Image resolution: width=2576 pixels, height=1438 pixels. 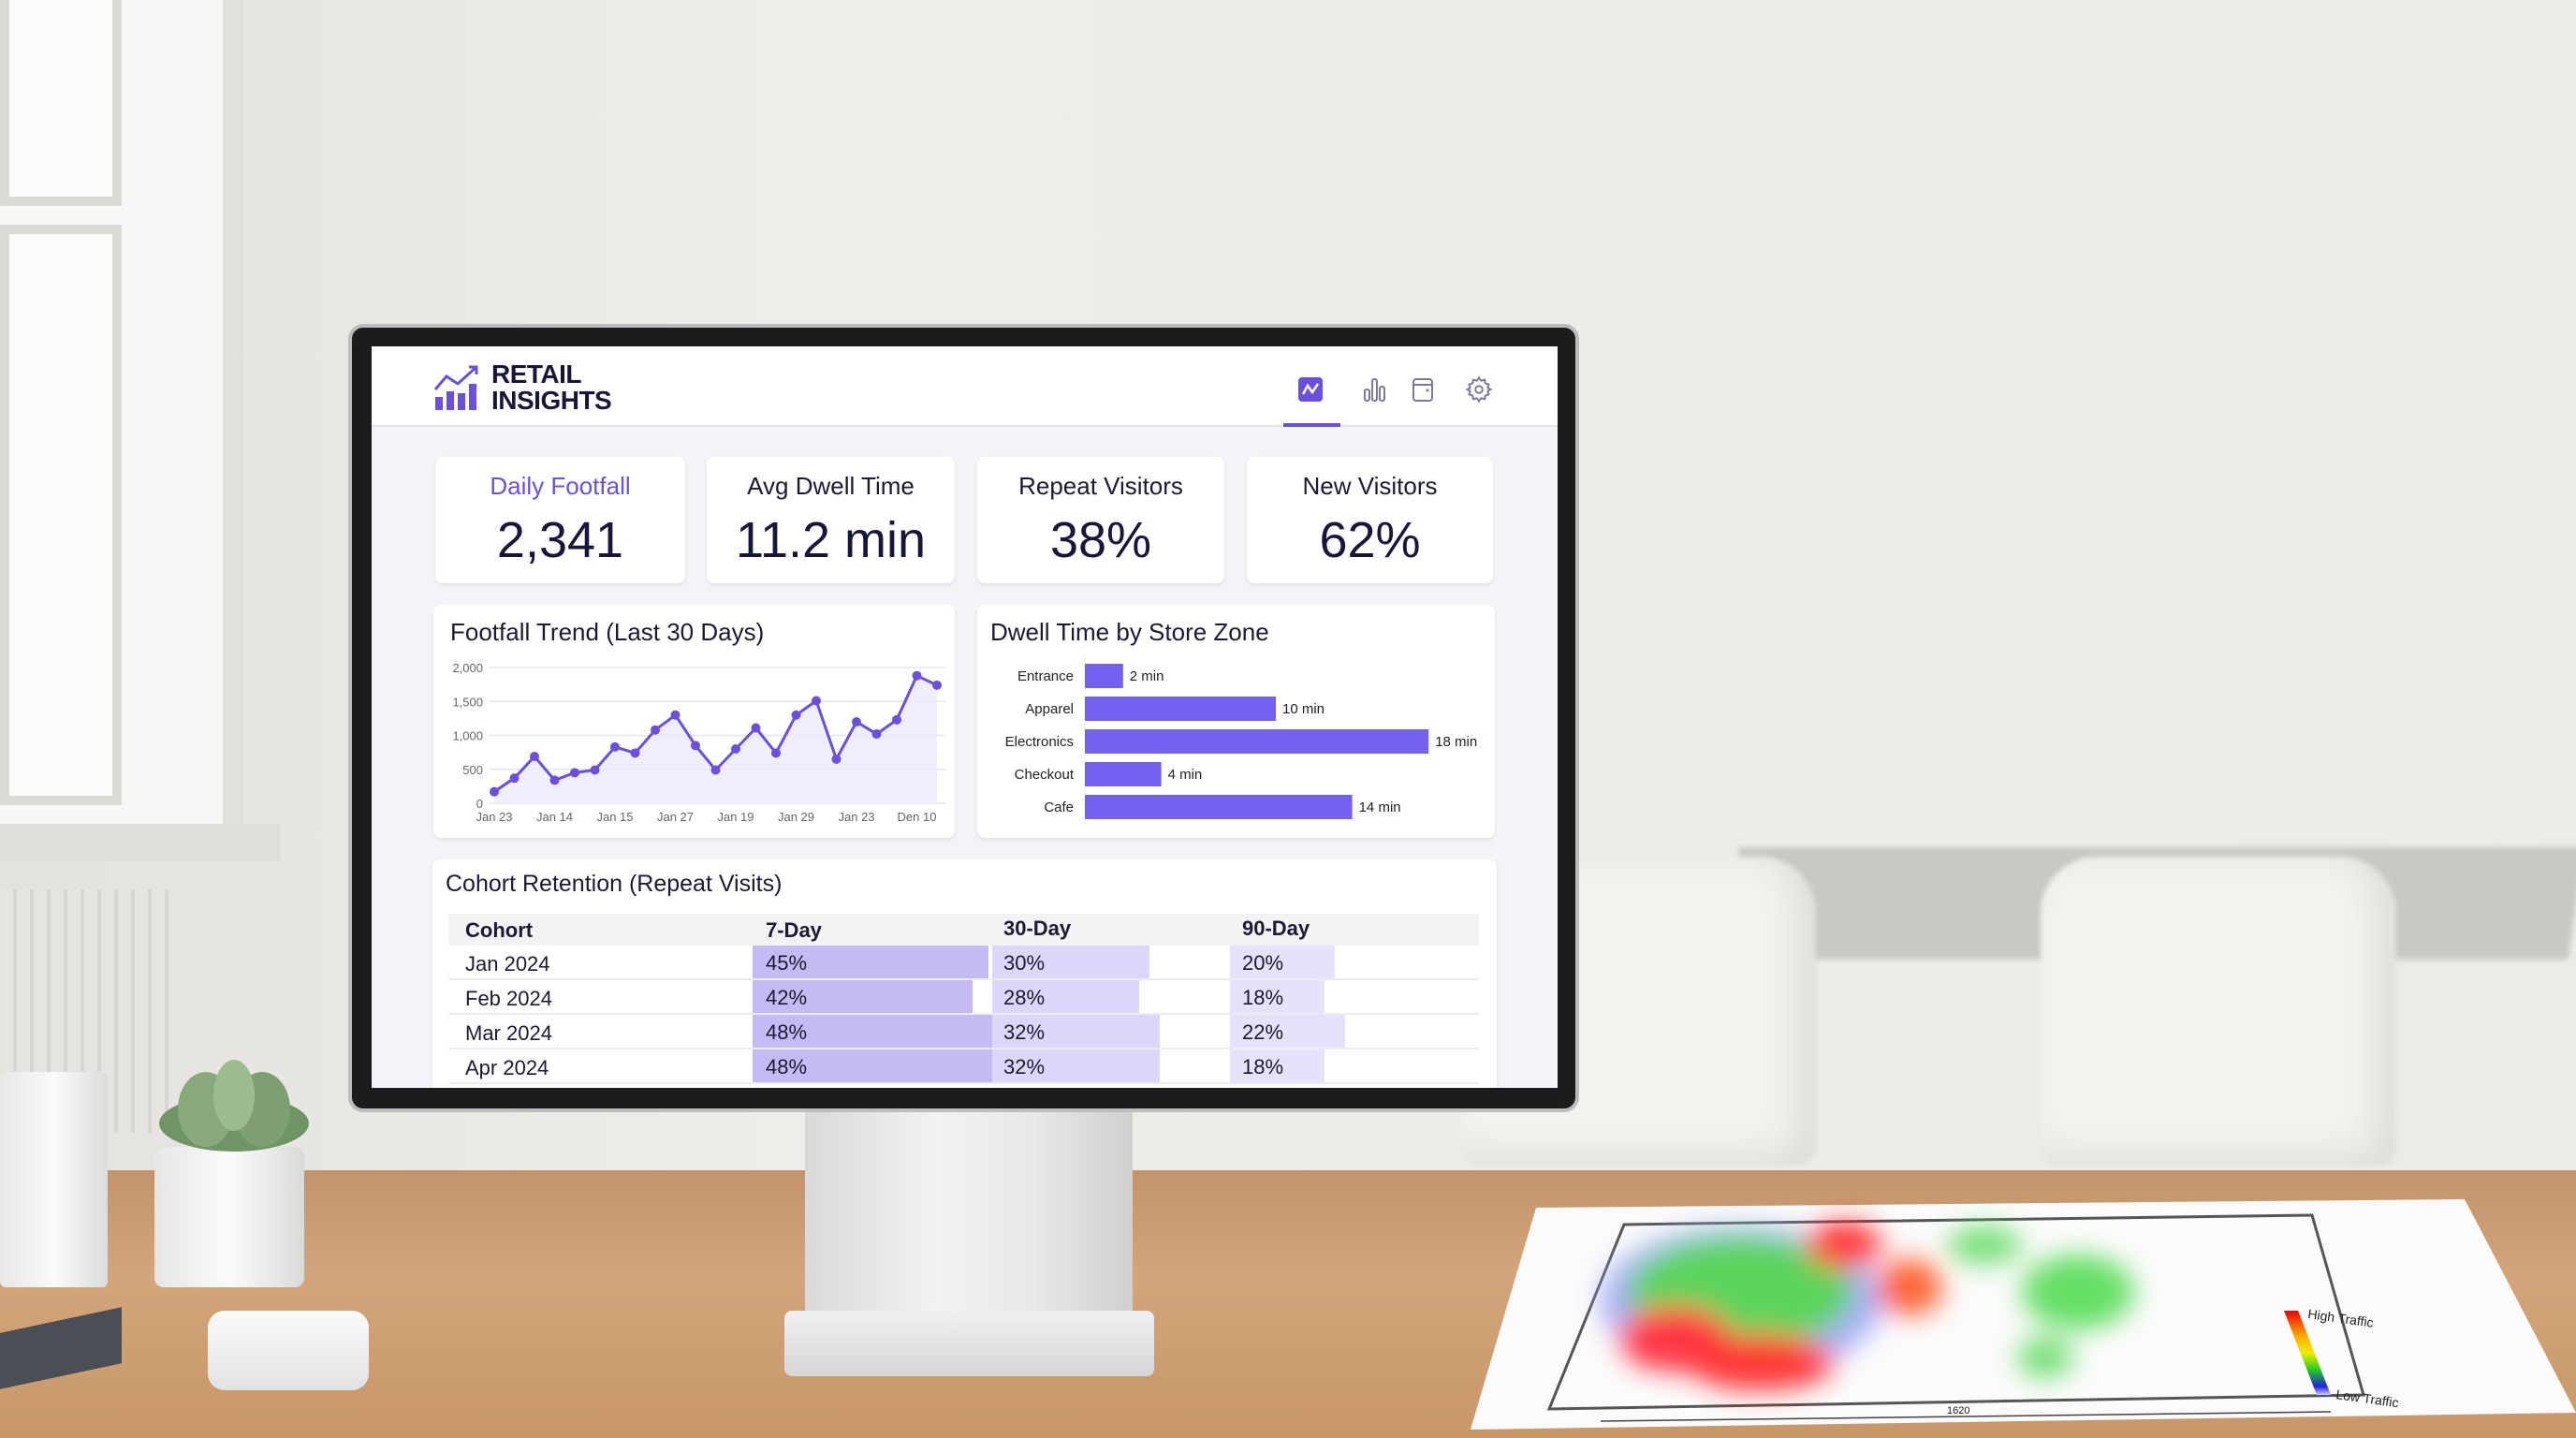 I want to click on retention-value: 45%, so click(x=787, y=963).